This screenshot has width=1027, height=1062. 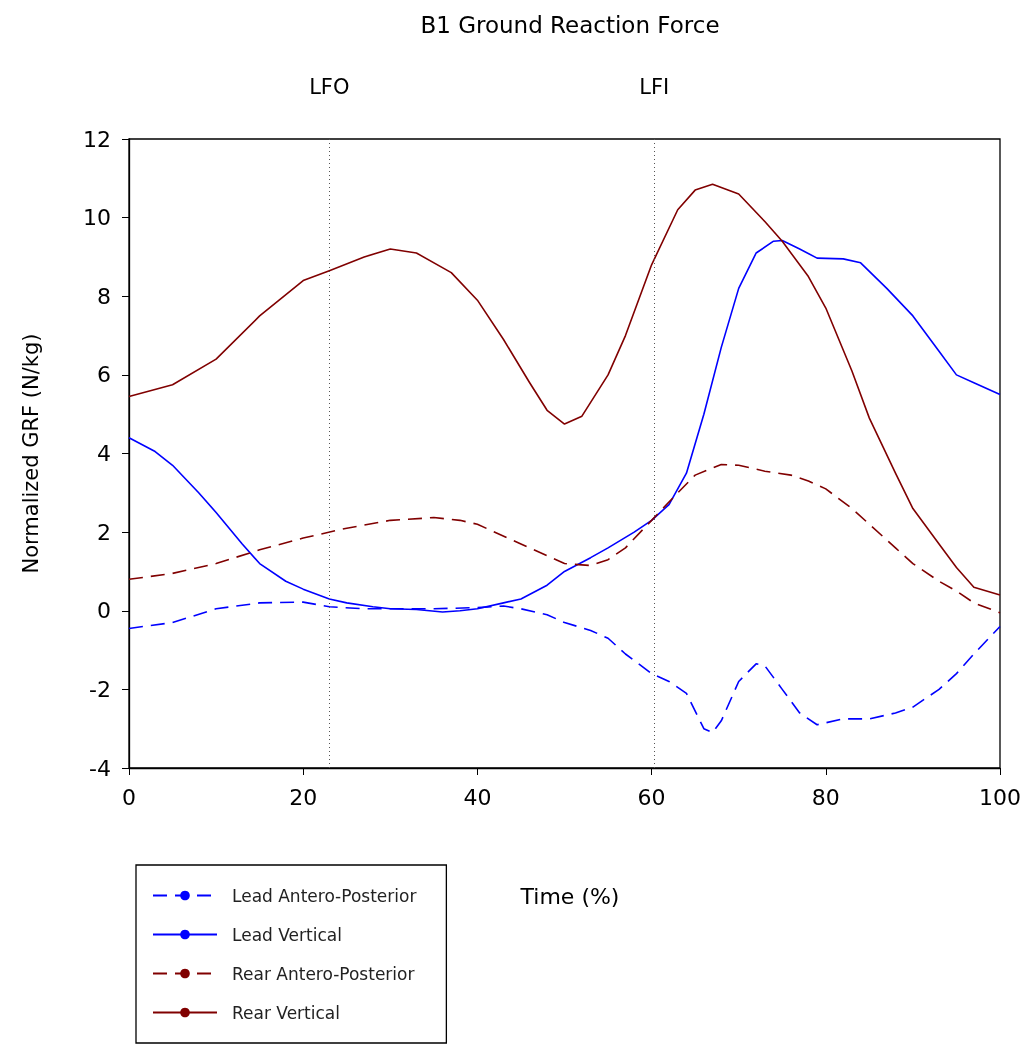 What do you see at coordinates (97, 139) in the screenshot?
I see `y-tick-label: 12` at bounding box center [97, 139].